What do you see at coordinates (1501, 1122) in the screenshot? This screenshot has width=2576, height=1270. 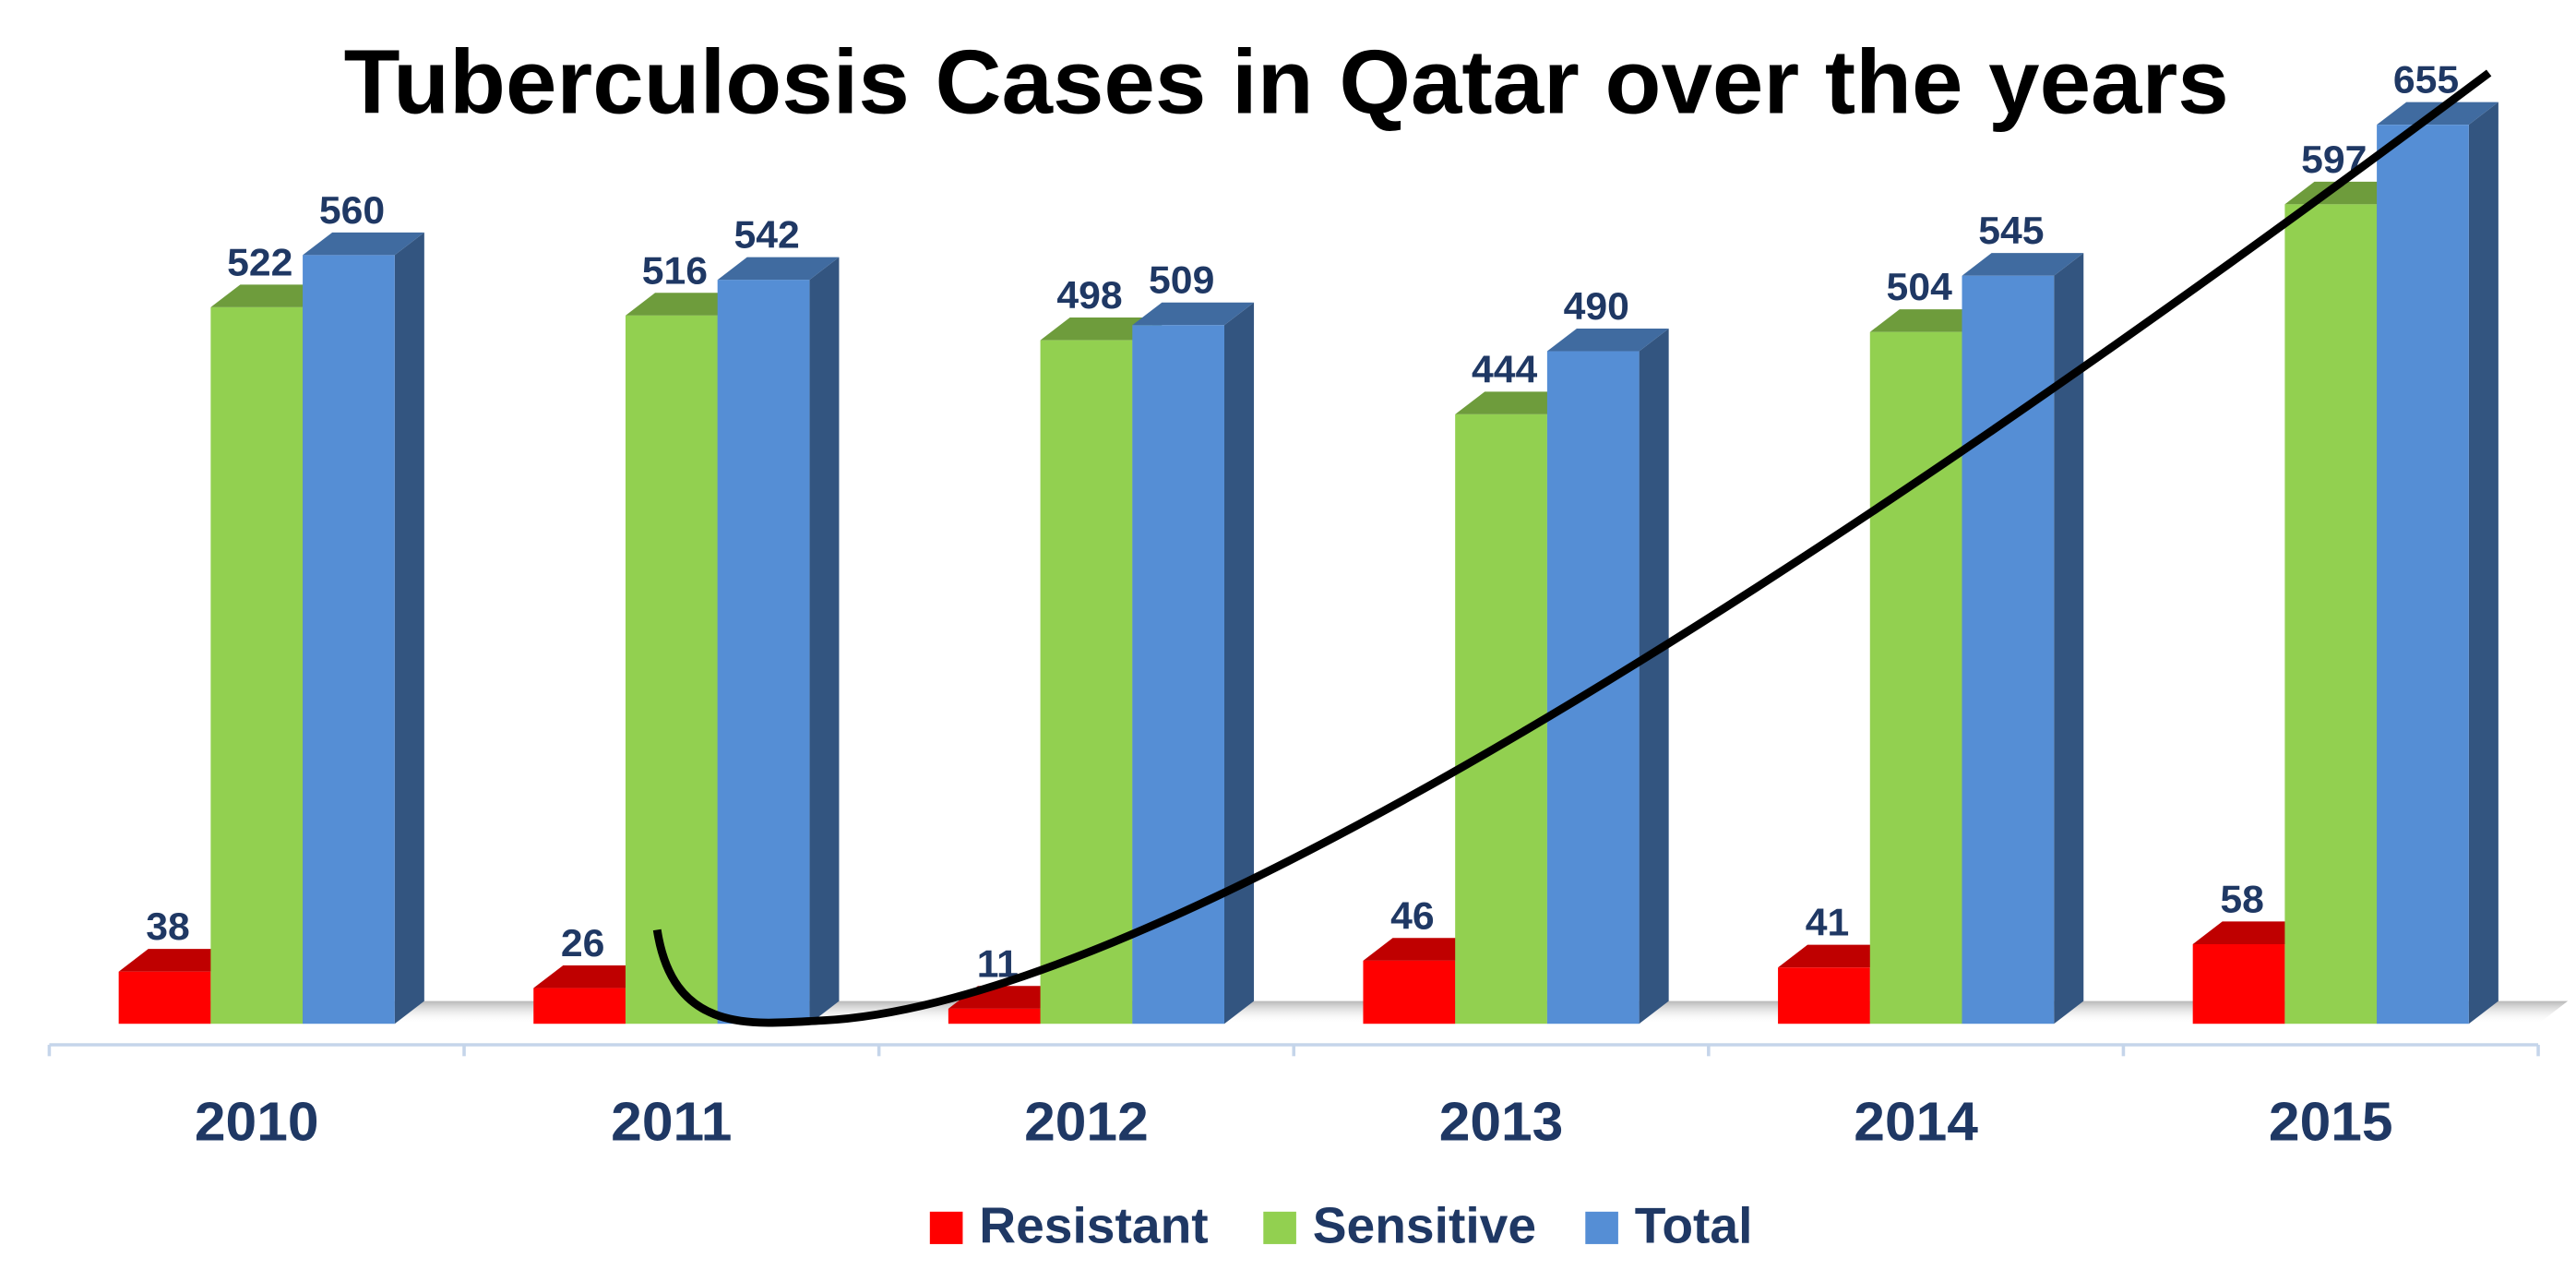 I see `x-tick-label: 2013` at bounding box center [1501, 1122].